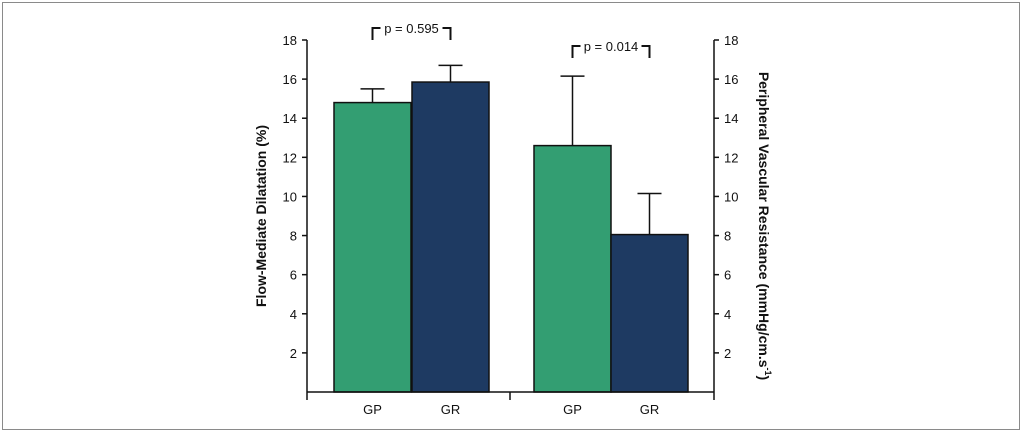  Describe the element at coordinates (293, 314) in the screenshot. I see `left-y-tick-label: 4` at that location.